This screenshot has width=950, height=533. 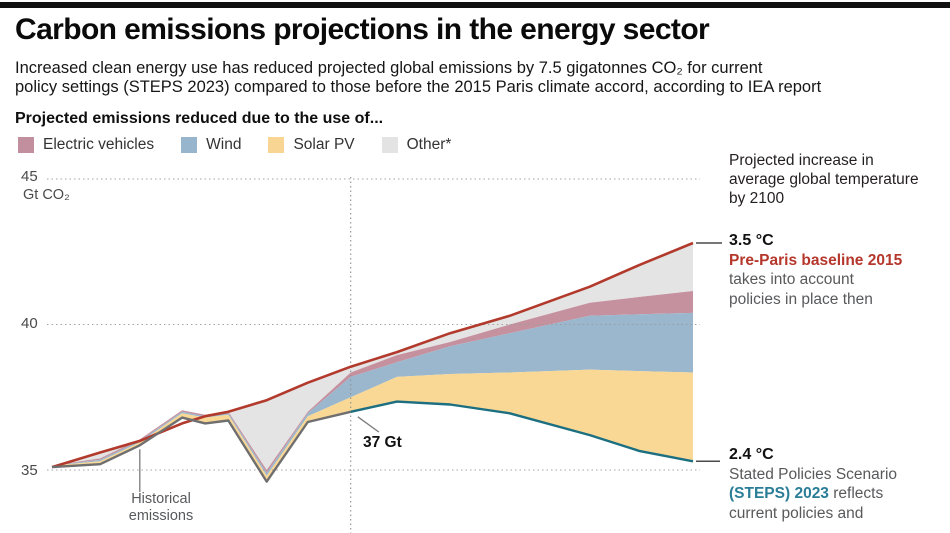 I want to click on legend-label: Wind, so click(x=224, y=144).